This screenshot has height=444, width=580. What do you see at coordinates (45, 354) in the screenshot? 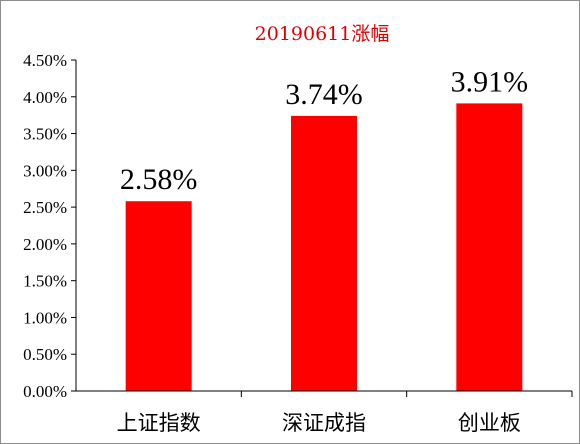
I see `y-tick-label: 0.50%` at bounding box center [45, 354].